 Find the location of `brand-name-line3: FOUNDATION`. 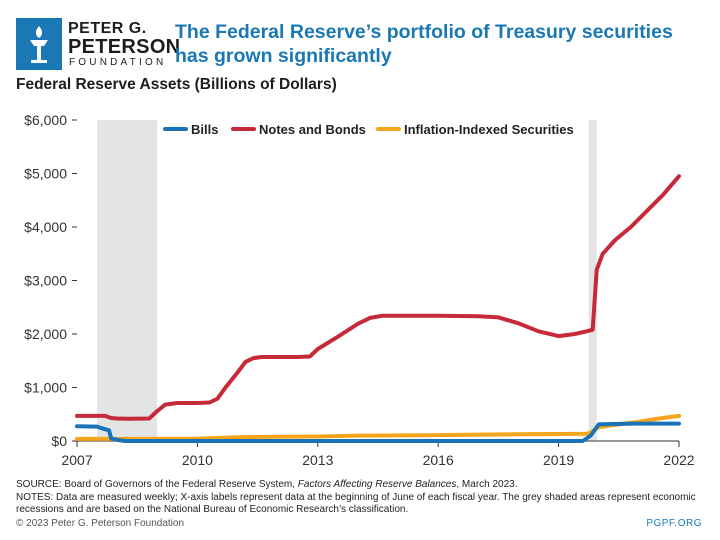

brand-name-line3: FOUNDATION is located at coordinates (118, 62).